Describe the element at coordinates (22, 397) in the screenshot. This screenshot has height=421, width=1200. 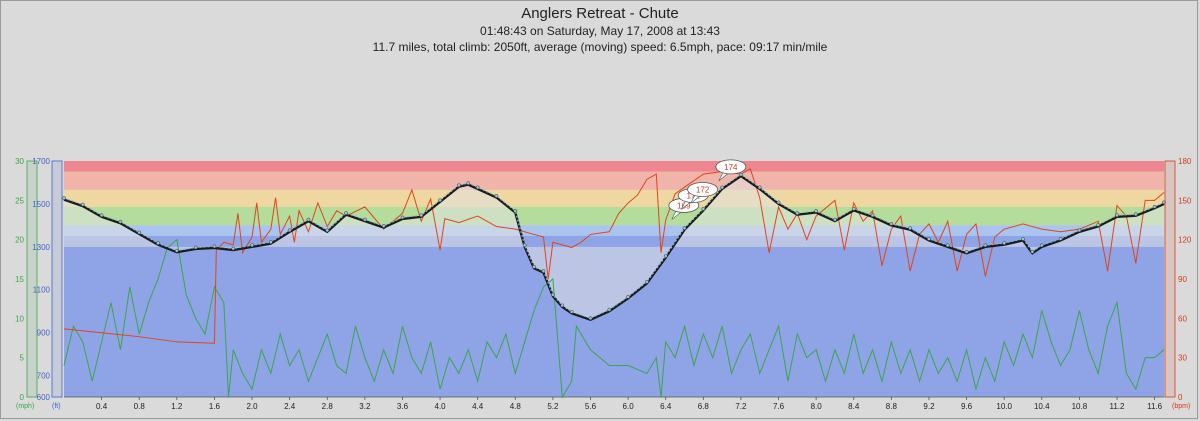
I see `speed-tick-label: 0` at that location.